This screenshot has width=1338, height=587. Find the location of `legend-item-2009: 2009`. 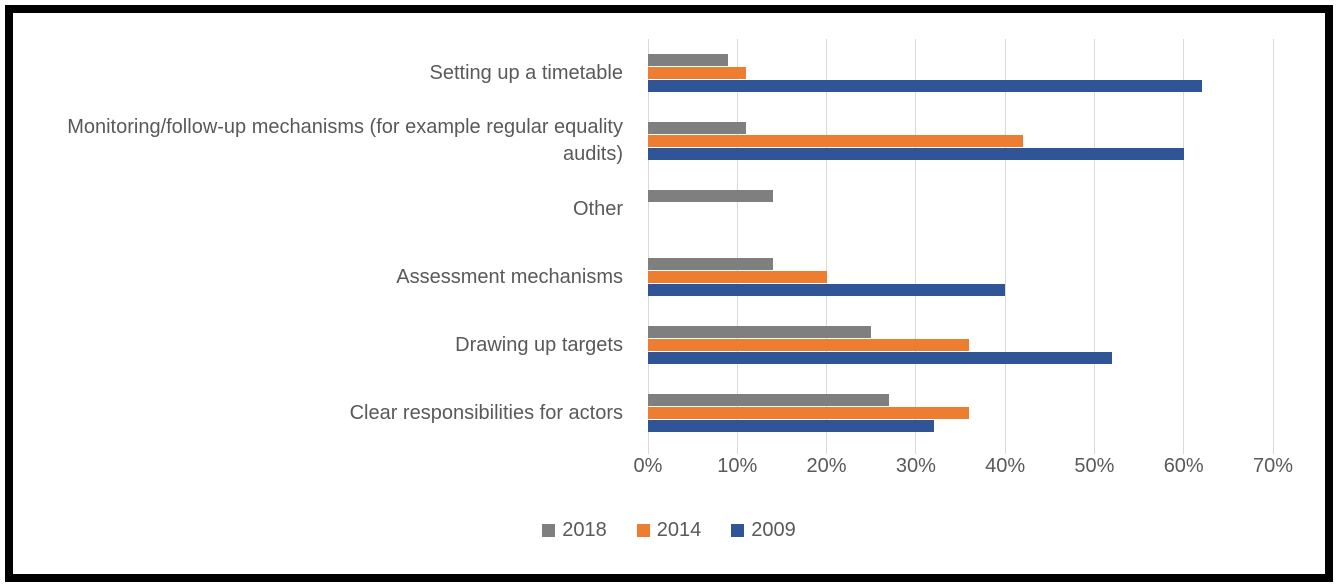

legend-item-2009: 2009 is located at coordinates (763, 530).